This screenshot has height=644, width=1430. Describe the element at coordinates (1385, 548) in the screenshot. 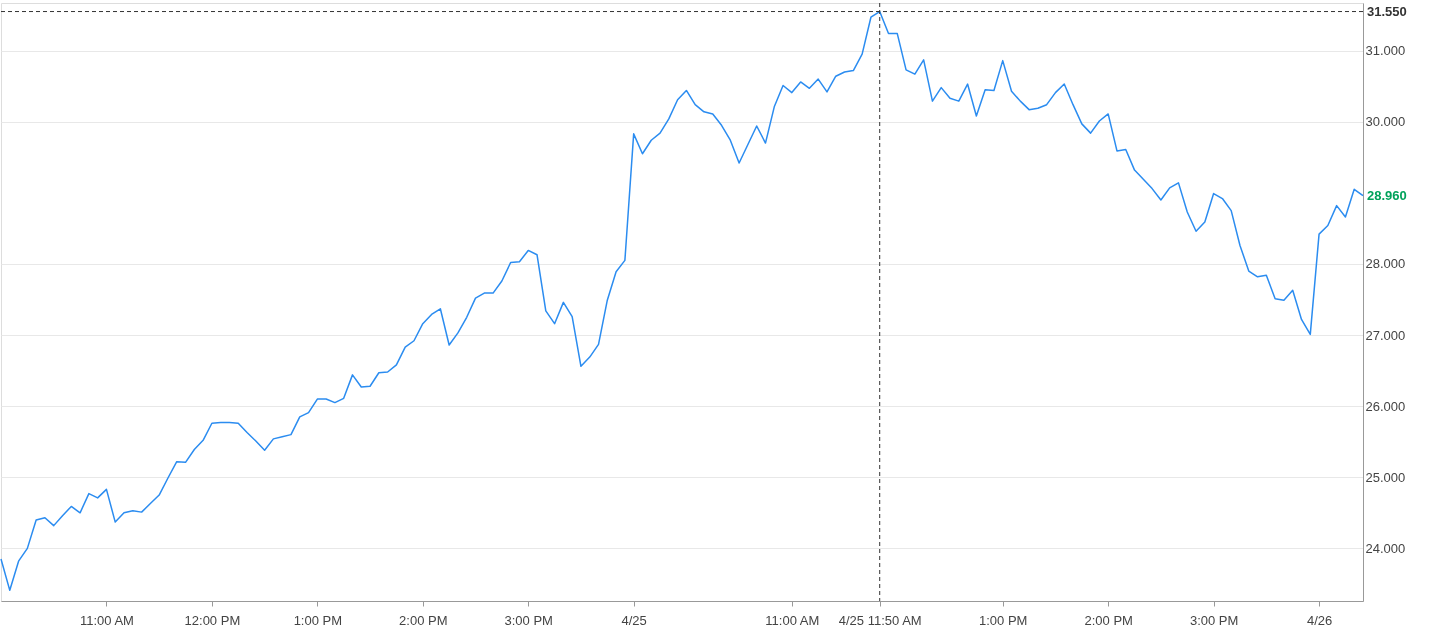

I see `y-tick-label: 24.000` at that location.